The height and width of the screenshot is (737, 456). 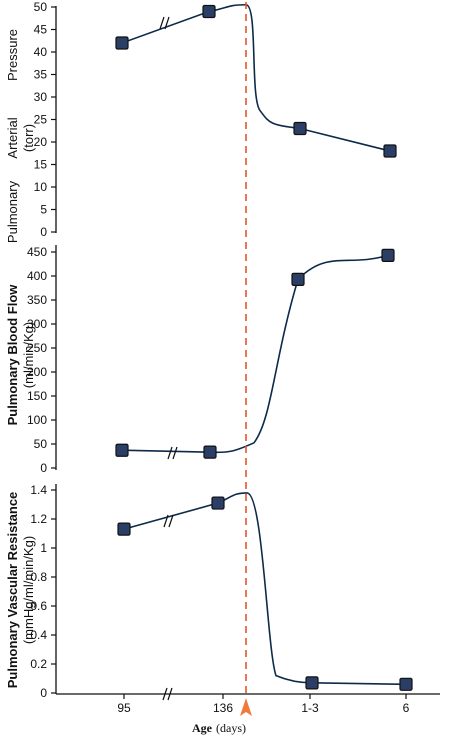 I want to click on y-tick-label: 0.8, so click(x=38, y=577).